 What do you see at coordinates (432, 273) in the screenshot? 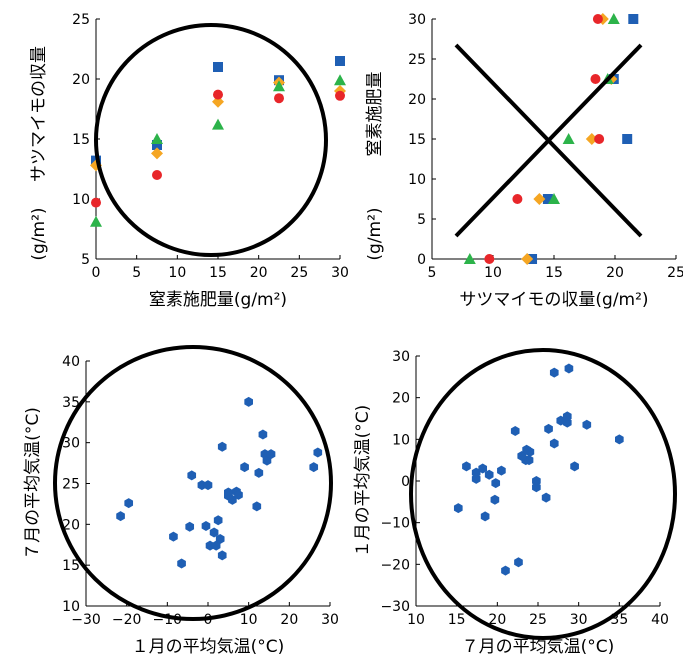
I see `x-tick-label: 5` at bounding box center [432, 273].